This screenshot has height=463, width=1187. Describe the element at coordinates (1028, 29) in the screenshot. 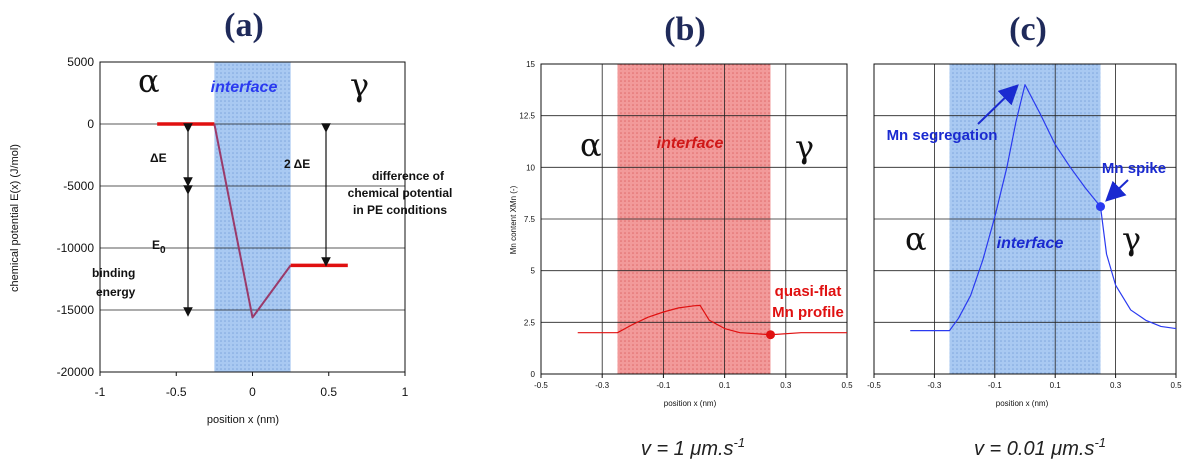

I see `panel-label-c: (c)` at that location.